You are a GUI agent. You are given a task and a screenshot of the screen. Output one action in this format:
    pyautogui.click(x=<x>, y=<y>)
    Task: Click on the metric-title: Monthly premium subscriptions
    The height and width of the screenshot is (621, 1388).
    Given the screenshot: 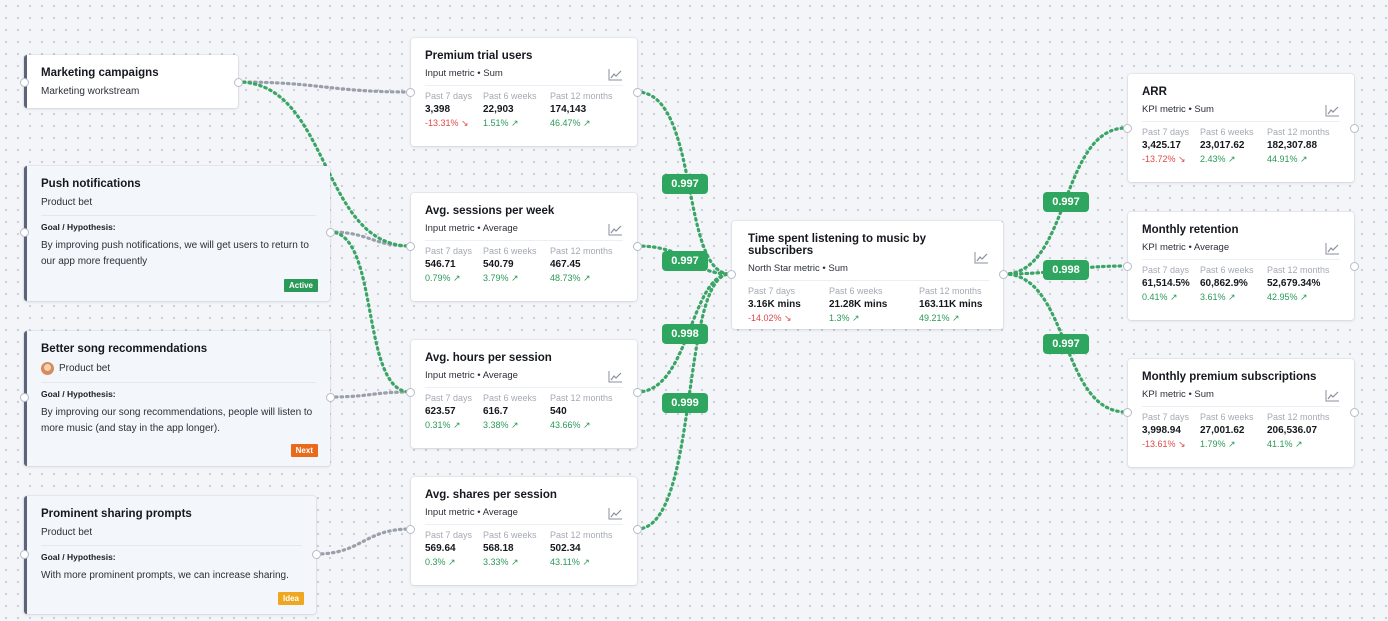 What is the action you would take?
    pyautogui.click(x=1229, y=377)
    